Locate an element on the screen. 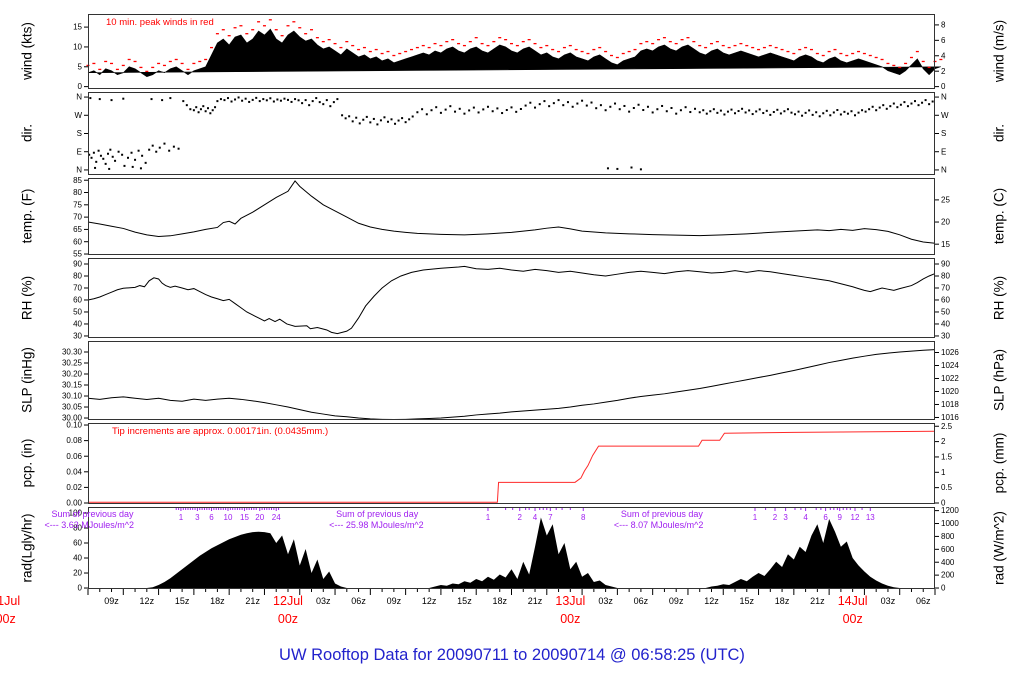 The width and height of the screenshot is (1024, 700). x-tick-label: 03z is located at coordinates (323, 601).